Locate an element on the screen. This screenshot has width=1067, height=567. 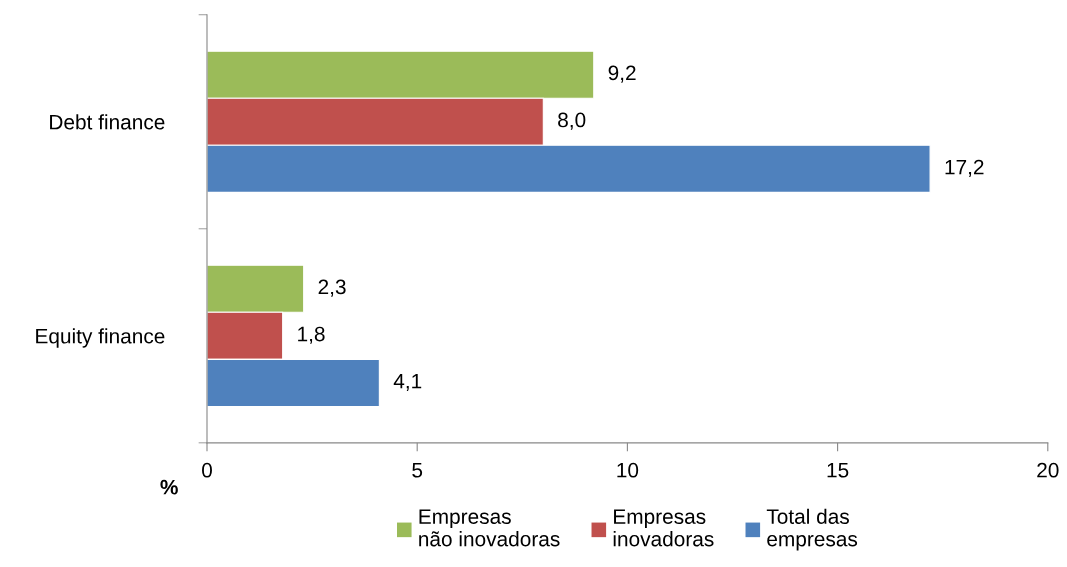
x-tick-label: 10 is located at coordinates (628, 470).